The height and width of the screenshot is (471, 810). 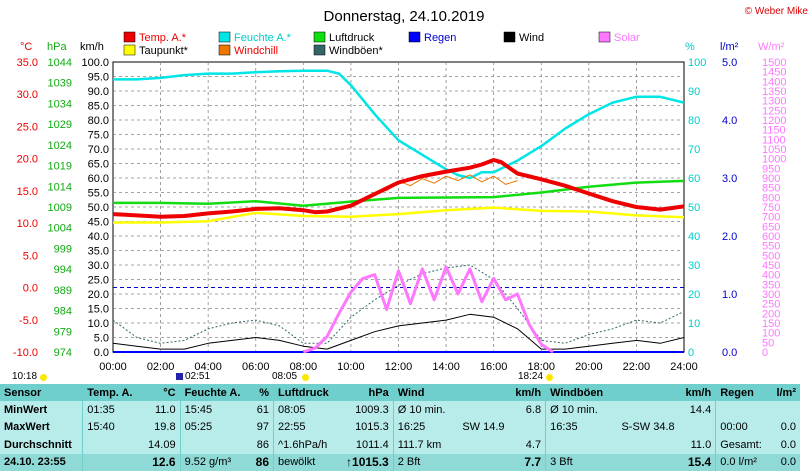 What do you see at coordinates (305, 377) in the screenshot?
I see `sunrise-icon` at bounding box center [305, 377].